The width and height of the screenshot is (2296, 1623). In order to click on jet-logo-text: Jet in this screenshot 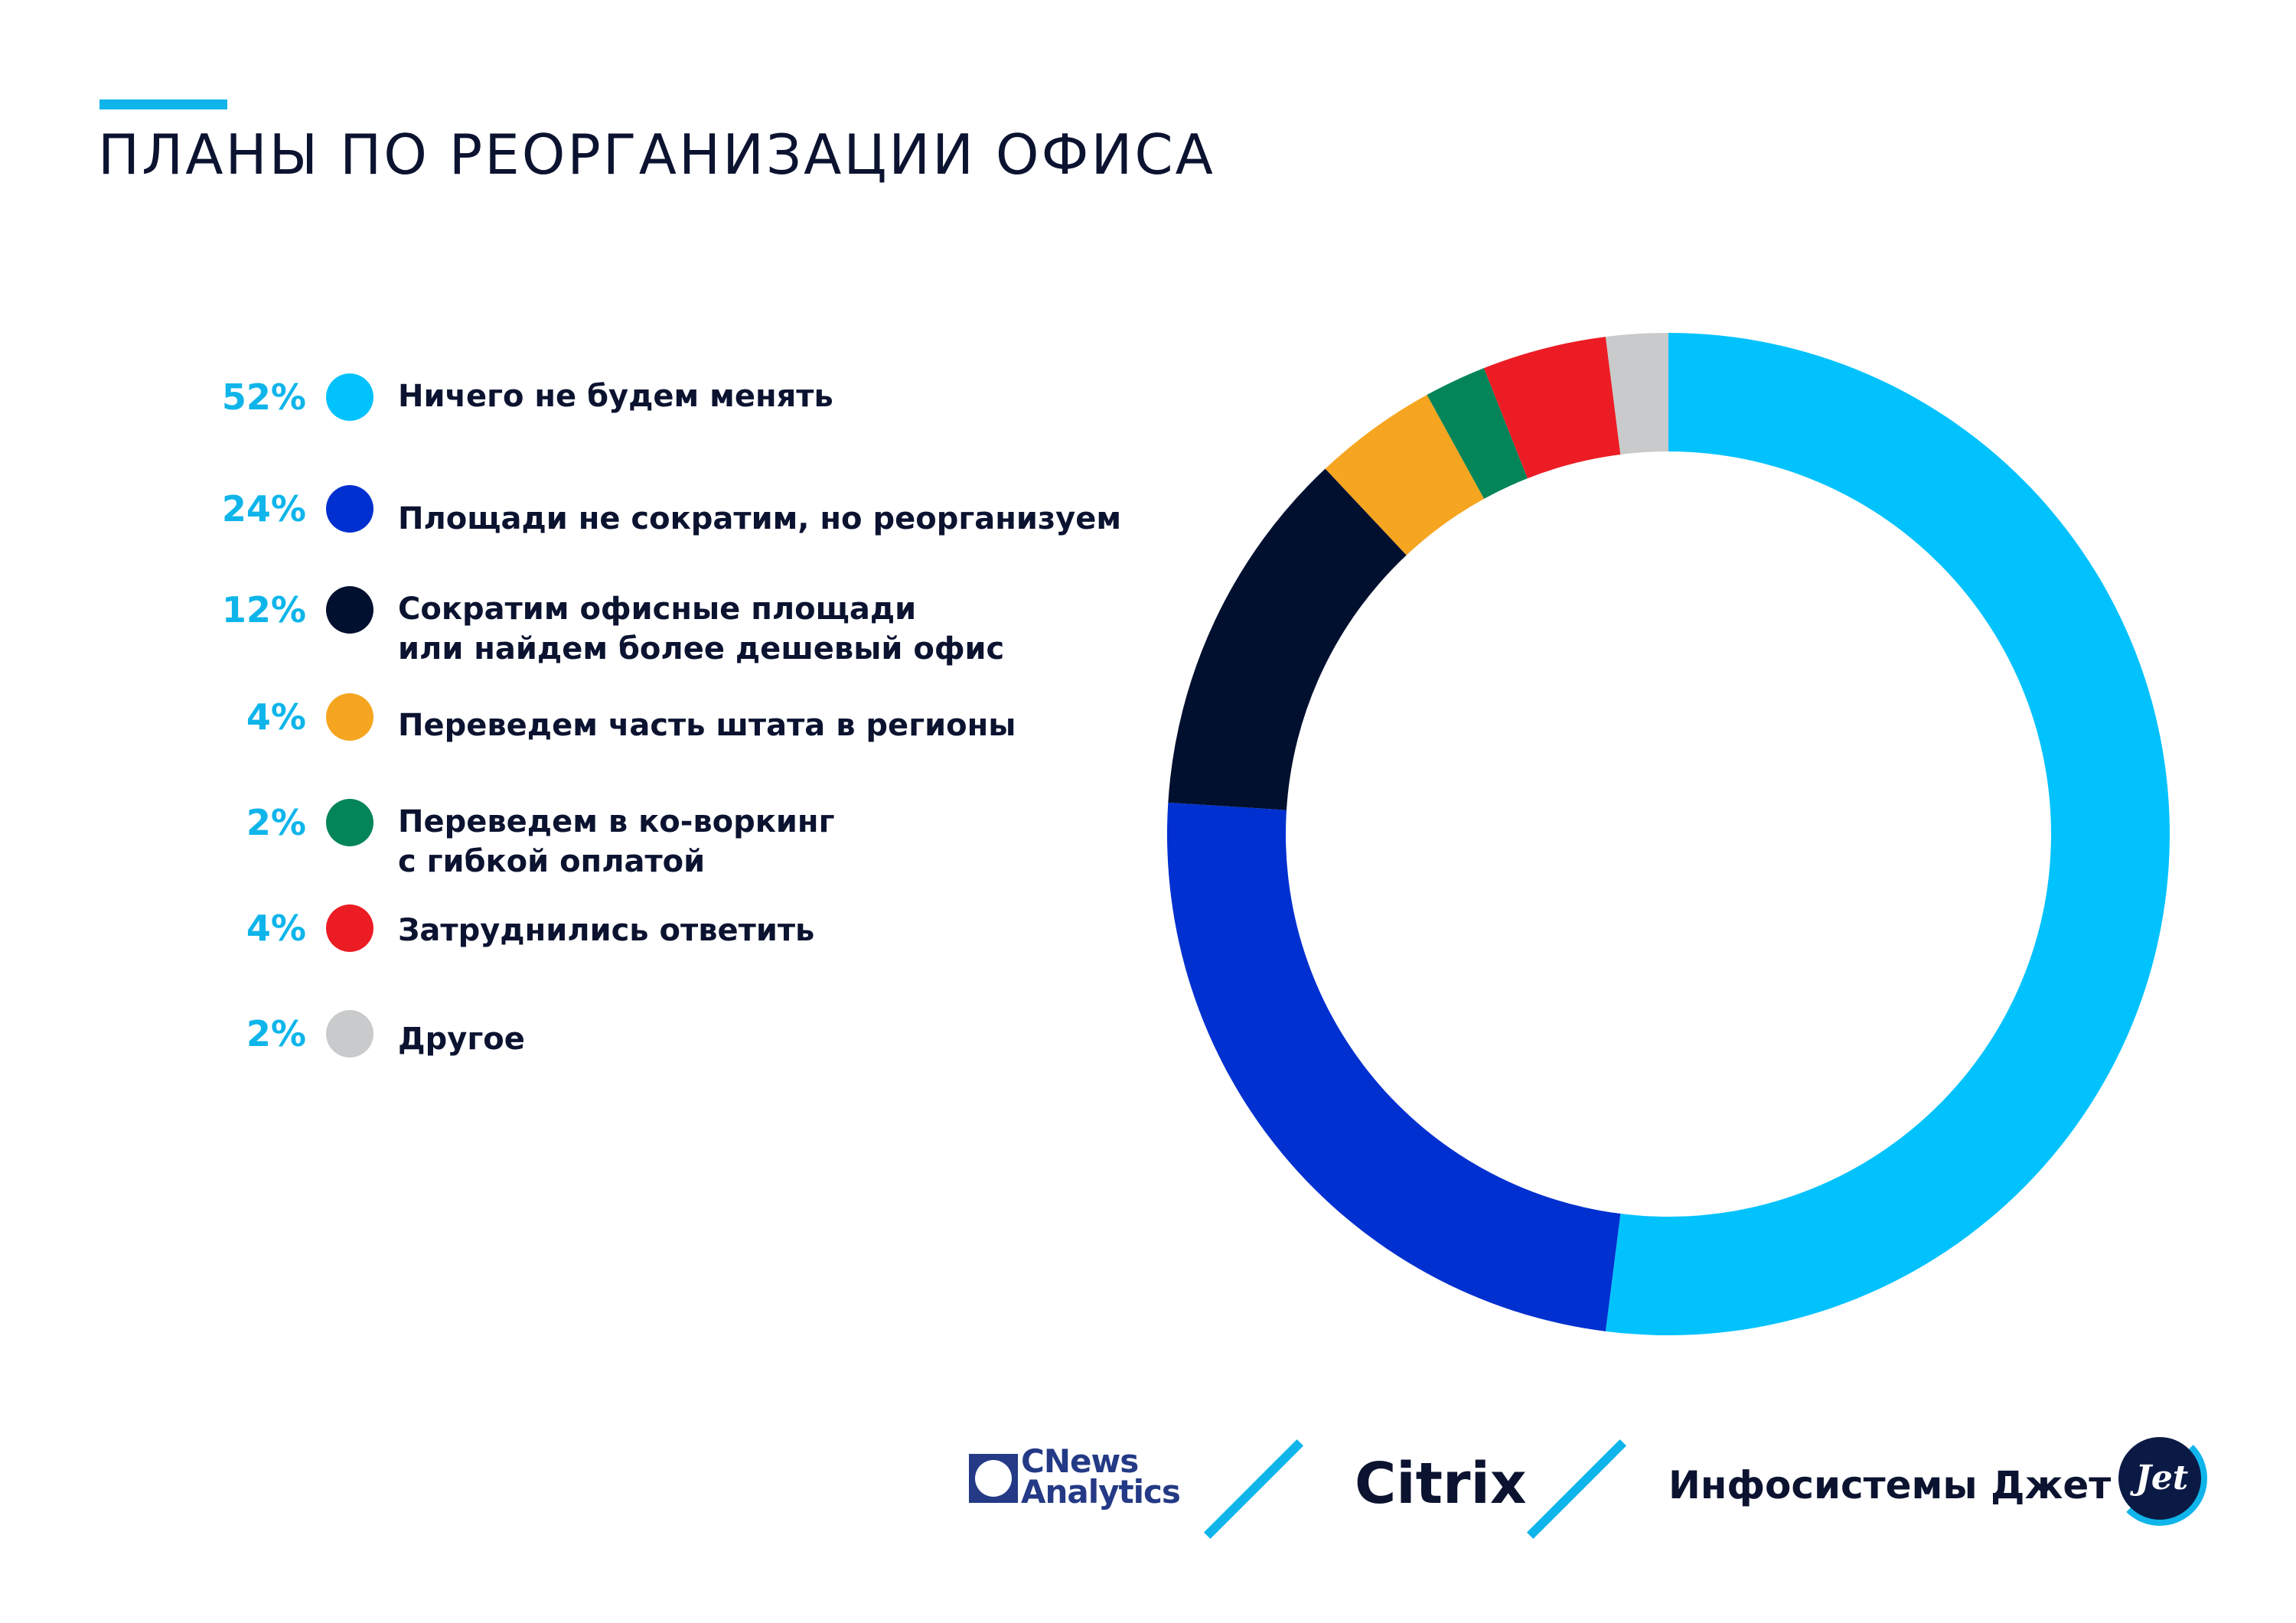, I will do `click(2162, 1478)`.